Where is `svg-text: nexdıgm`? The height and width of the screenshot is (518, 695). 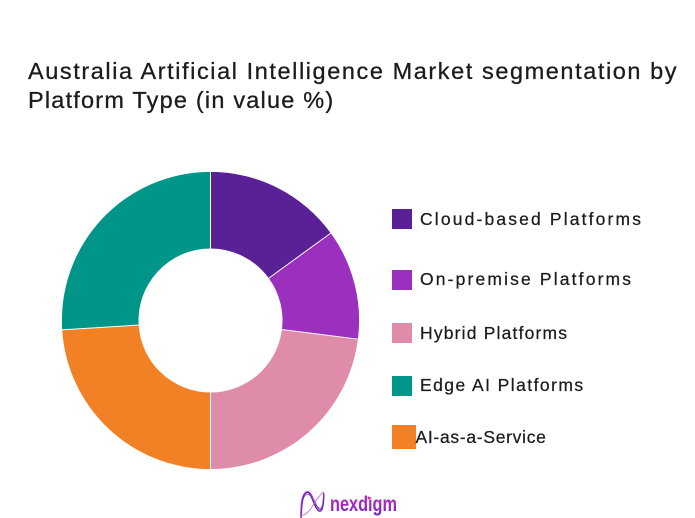 svg-text: nexdıgm is located at coordinates (363, 504).